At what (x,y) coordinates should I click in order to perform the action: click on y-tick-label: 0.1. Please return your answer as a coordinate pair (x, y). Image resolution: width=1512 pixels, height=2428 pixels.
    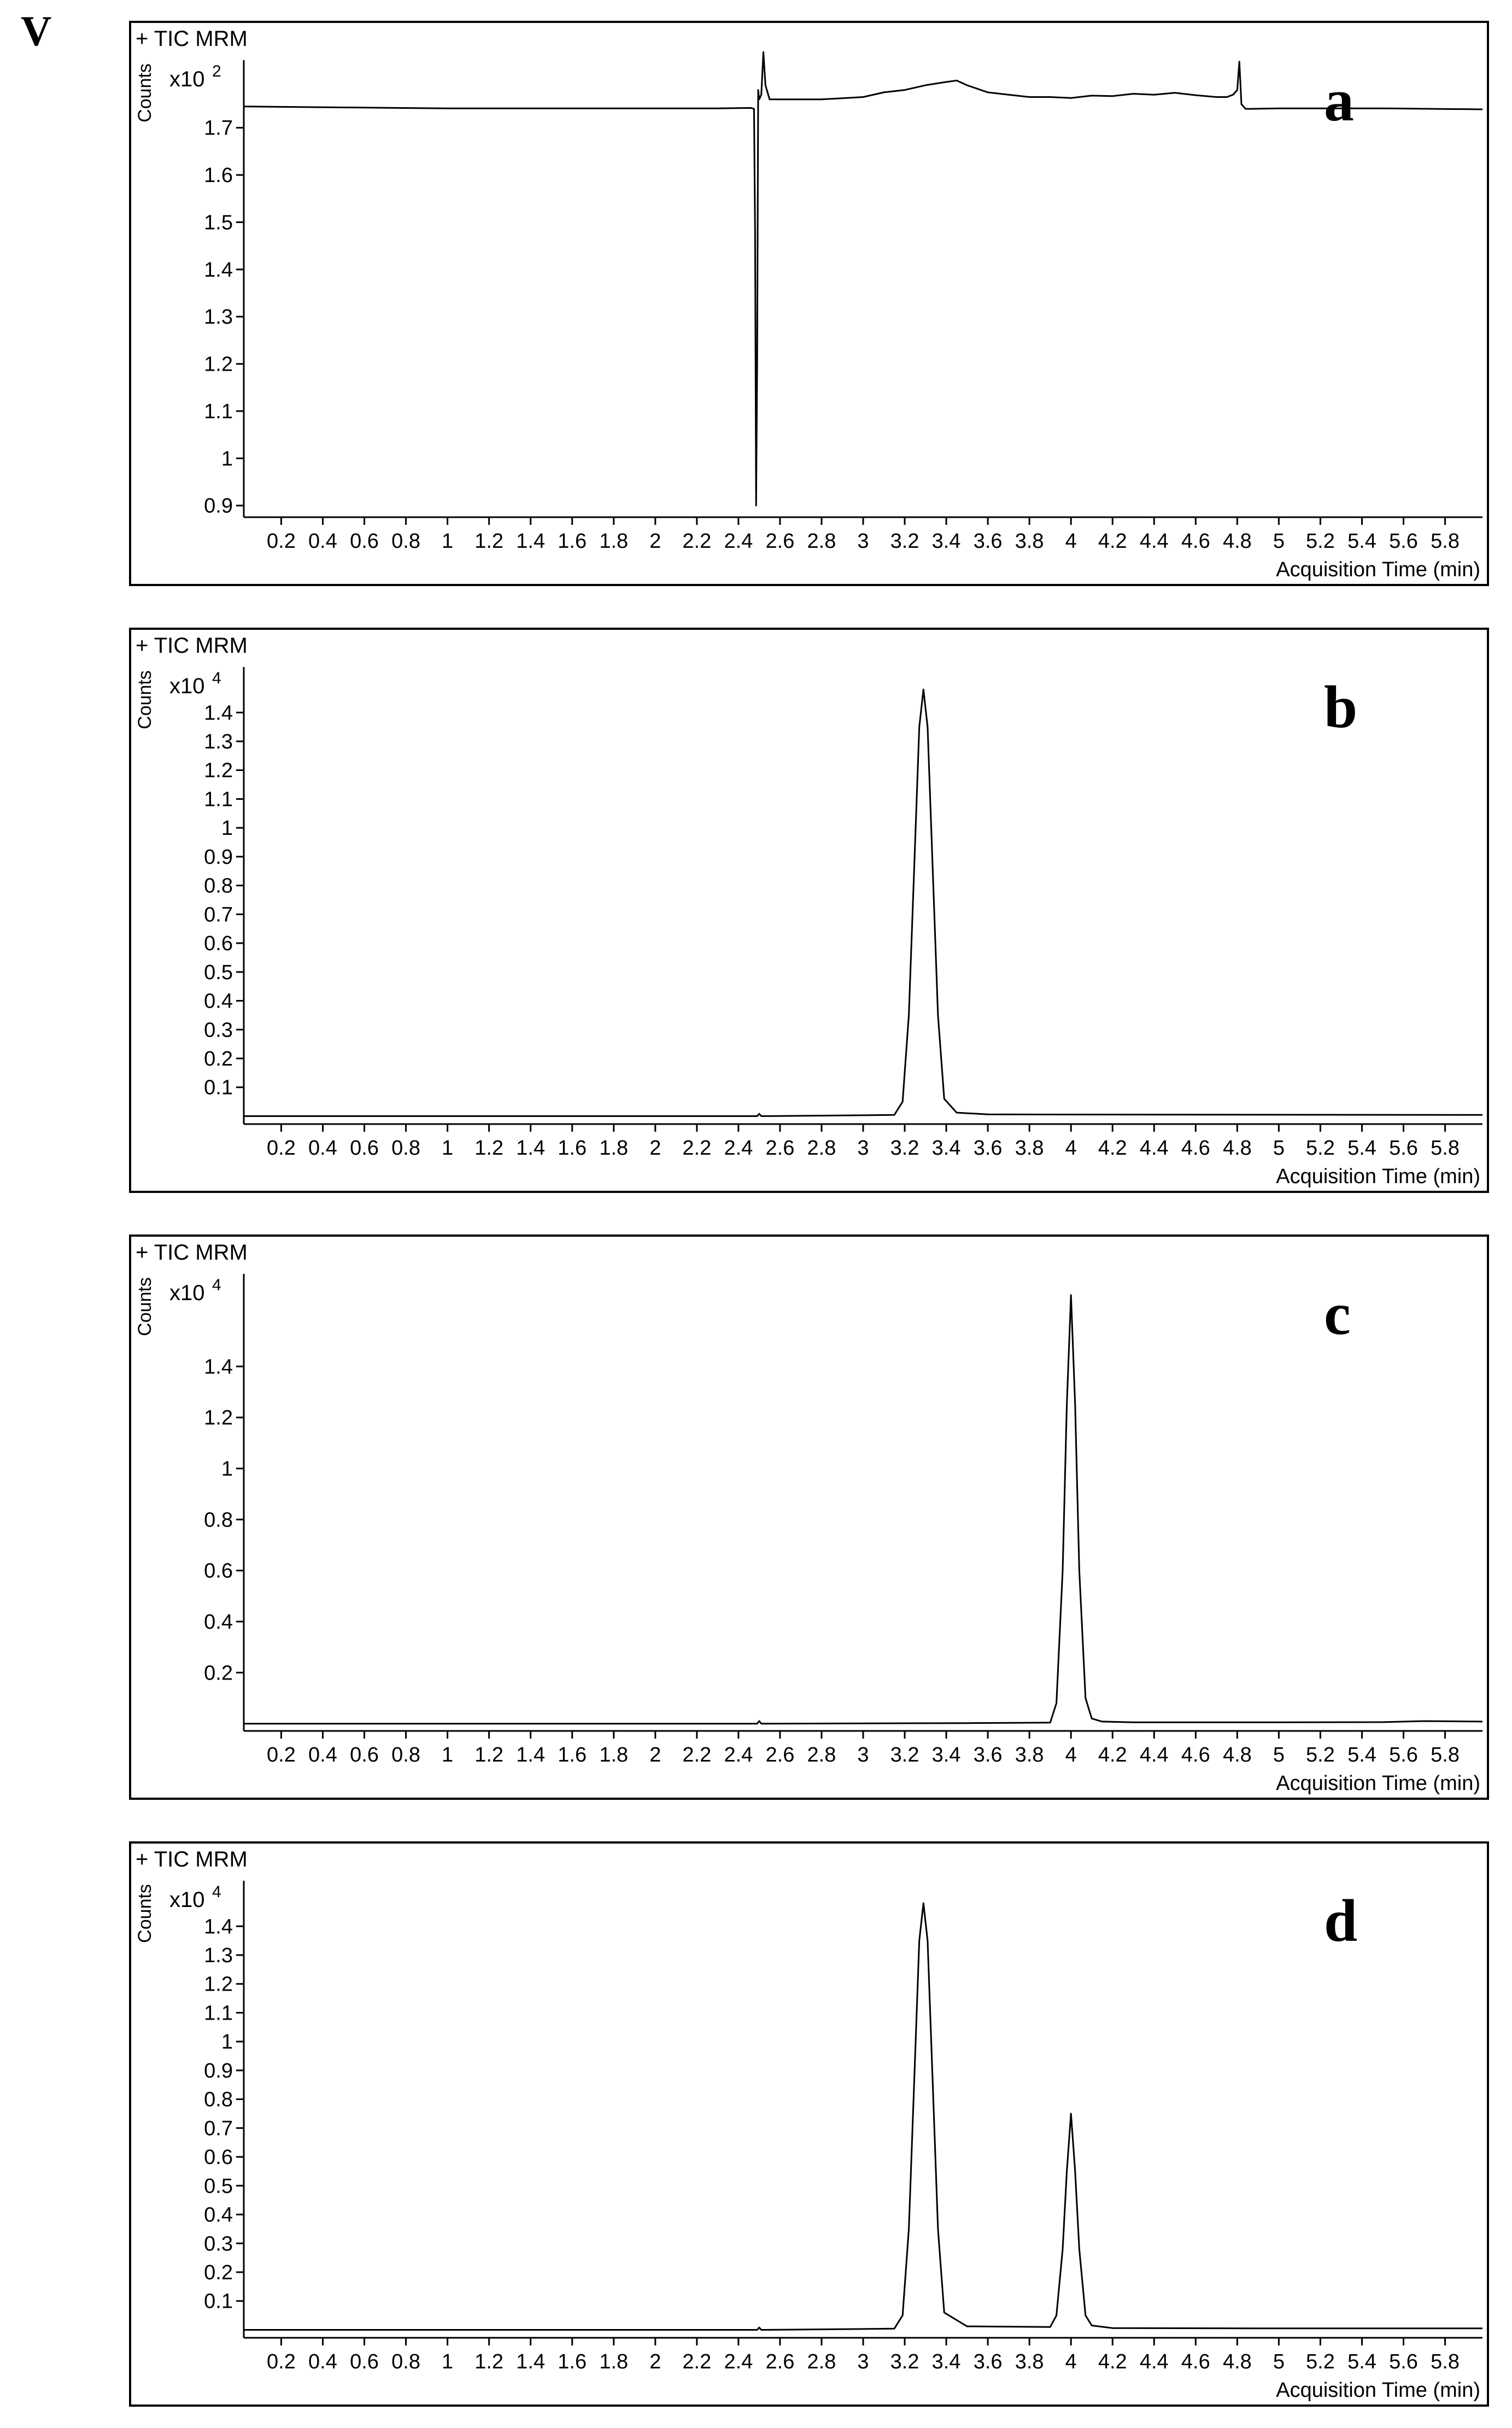
    Looking at the image, I should click on (218, 2302).